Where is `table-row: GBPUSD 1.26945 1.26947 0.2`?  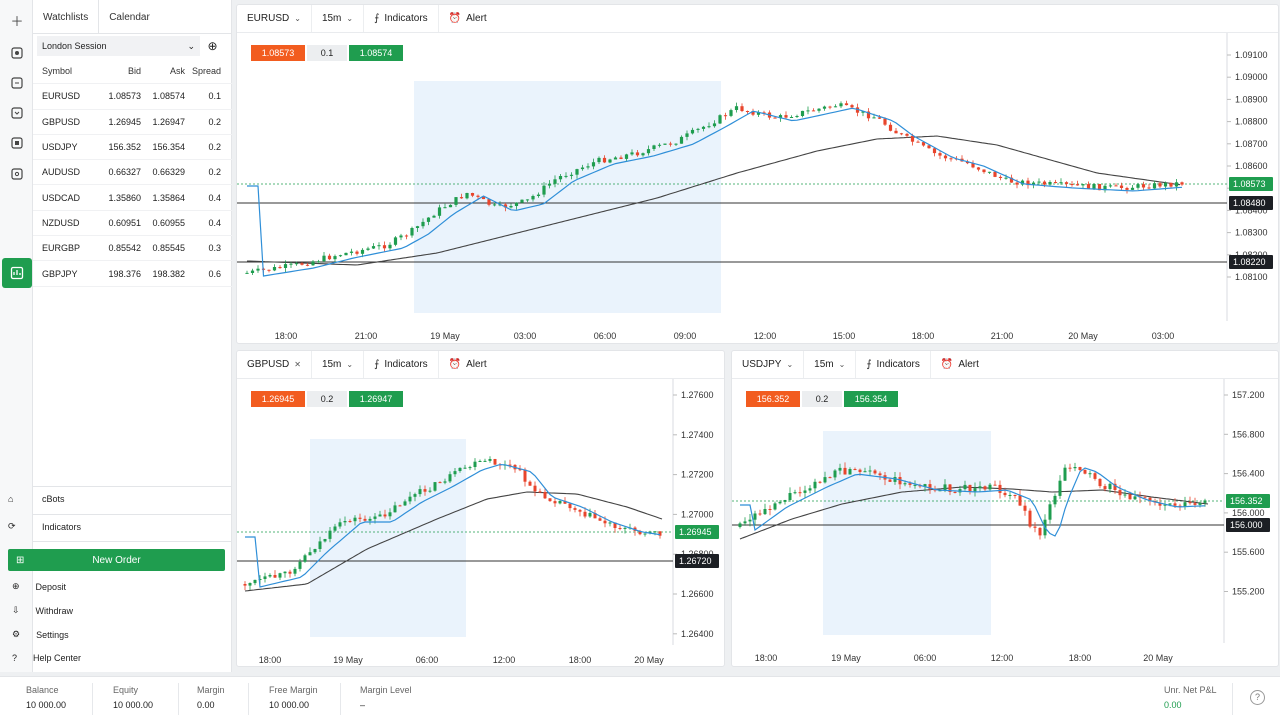
table-row: GBPUSD 1.26945 1.26947 0.2 is located at coordinates (132, 122).